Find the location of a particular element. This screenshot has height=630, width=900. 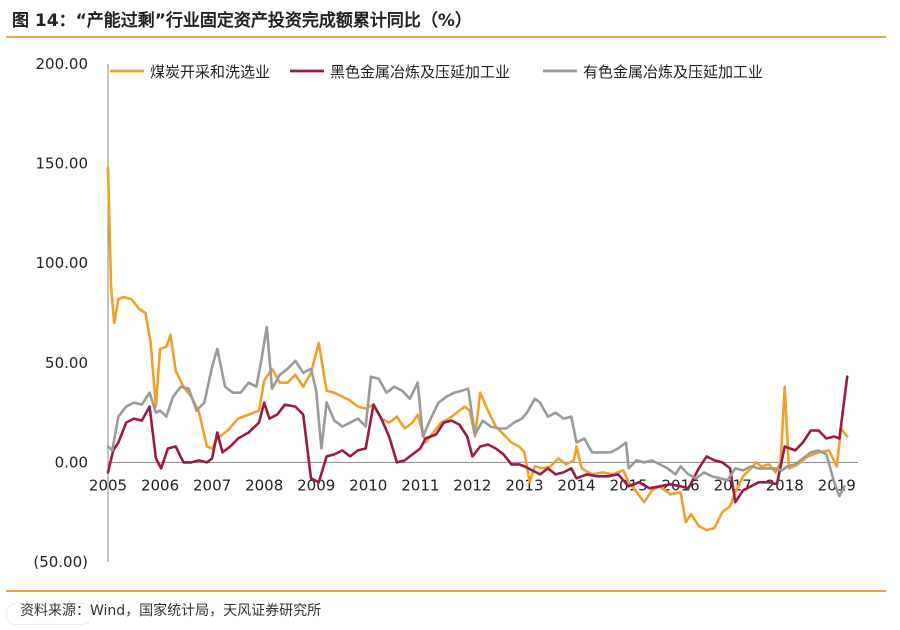

legend-label-3: 有色金属冶炼及压延加工业 is located at coordinates (673, 72).